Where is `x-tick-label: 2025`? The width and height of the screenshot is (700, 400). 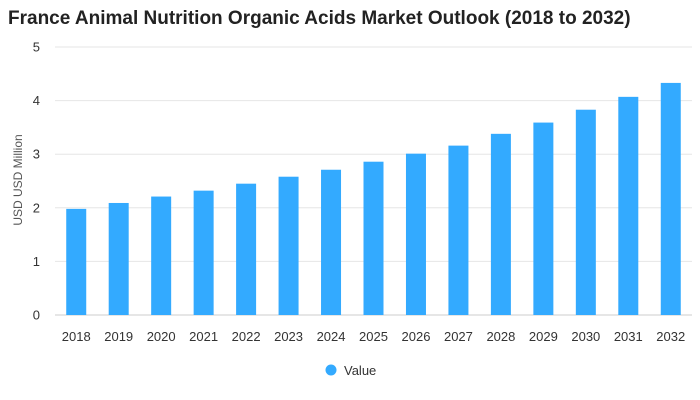 x-tick-label: 2025 is located at coordinates (373, 336).